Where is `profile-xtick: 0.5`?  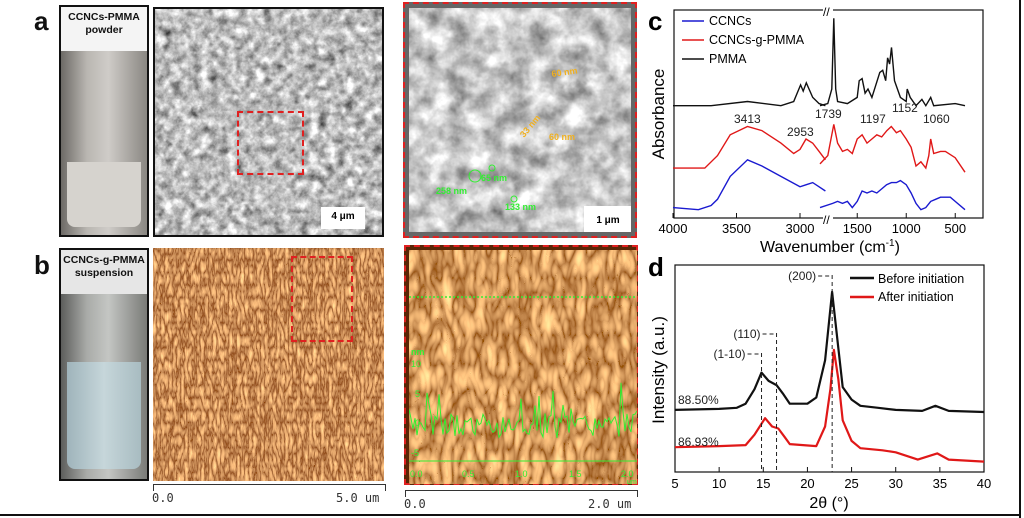
profile-xtick: 0.5 is located at coordinates (468, 474).